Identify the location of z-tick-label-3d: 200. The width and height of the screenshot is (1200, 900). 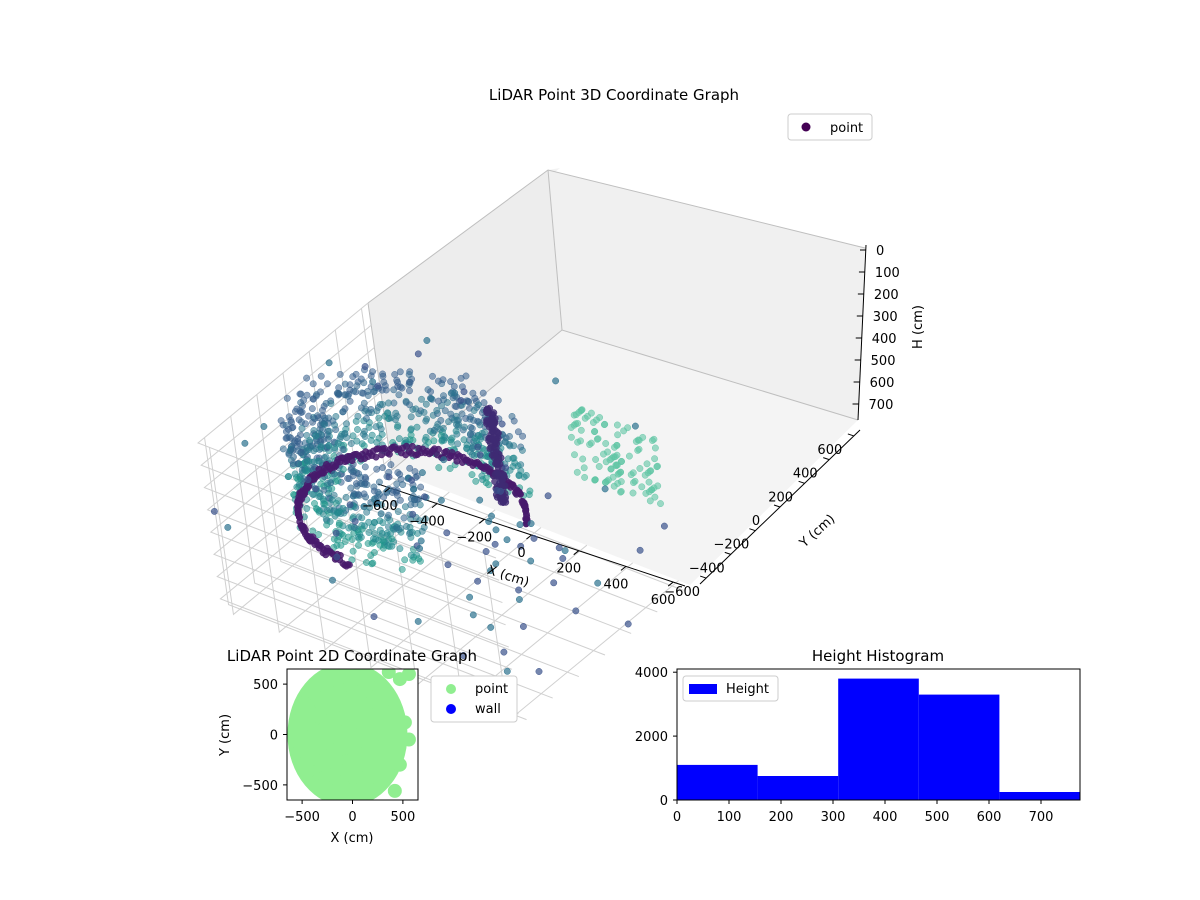
(886, 295).